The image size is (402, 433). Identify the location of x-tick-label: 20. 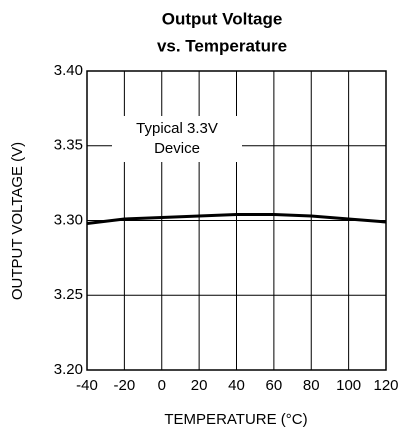
(199, 385).